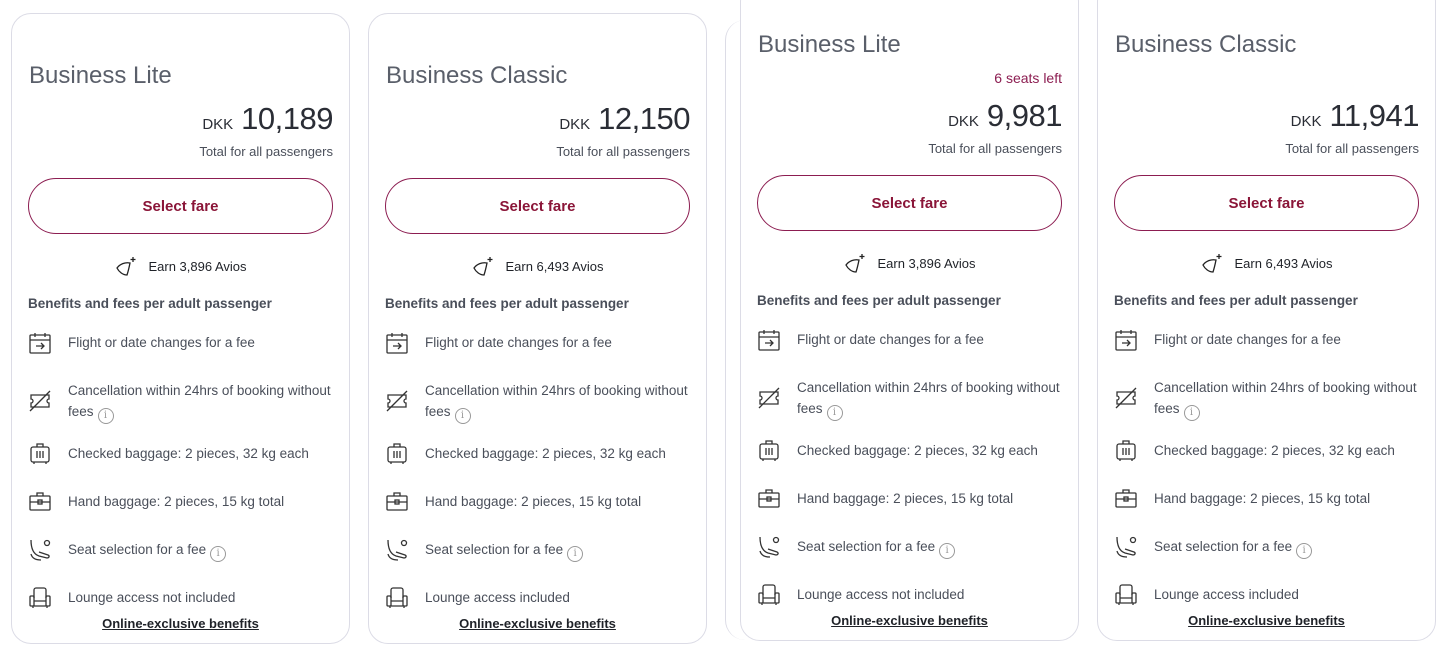  What do you see at coordinates (537, 122) in the screenshot?
I see `fare-price: DKK 12,150` at bounding box center [537, 122].